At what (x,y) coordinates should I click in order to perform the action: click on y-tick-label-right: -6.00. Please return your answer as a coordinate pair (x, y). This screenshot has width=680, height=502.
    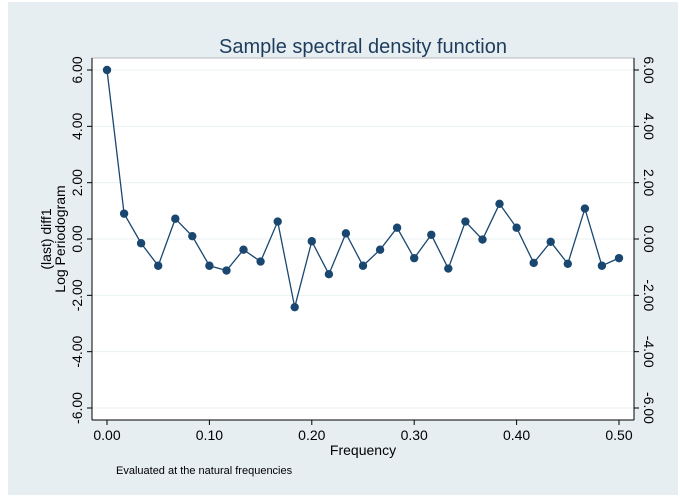
    Looking at the image, I should click on (649, 408).